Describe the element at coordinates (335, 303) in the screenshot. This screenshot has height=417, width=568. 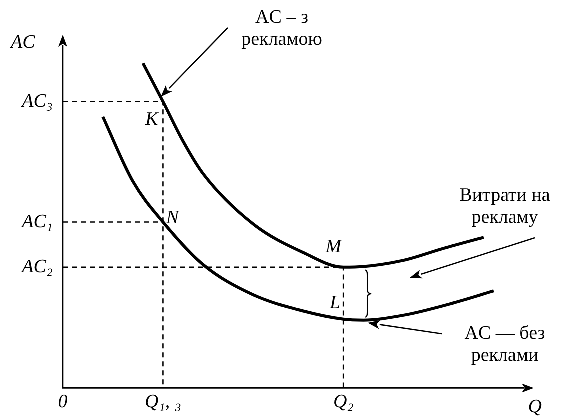
I see `annotation: L` at that location.